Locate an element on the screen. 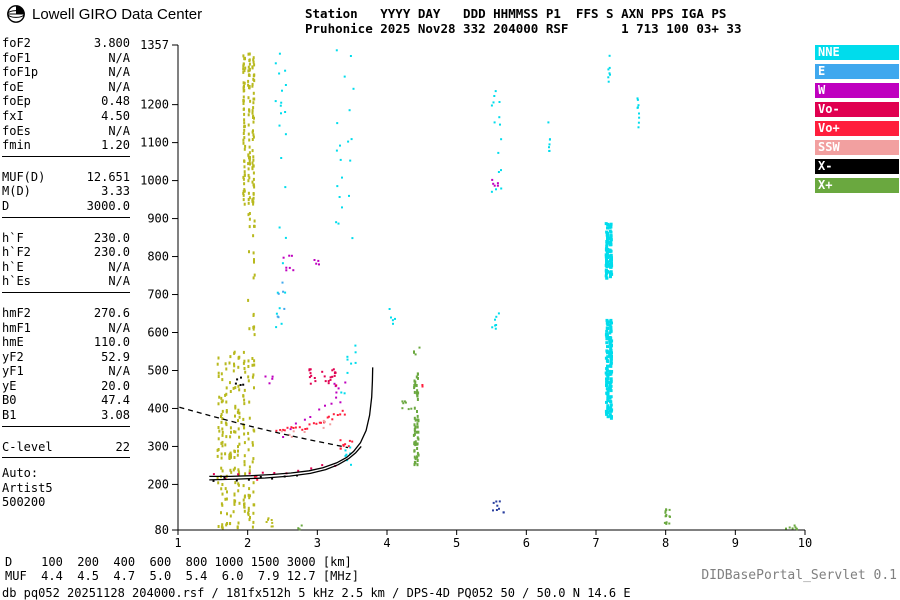 The image size is (900, 600). param-value: 3000.0 is located at coordinates (108, 205).